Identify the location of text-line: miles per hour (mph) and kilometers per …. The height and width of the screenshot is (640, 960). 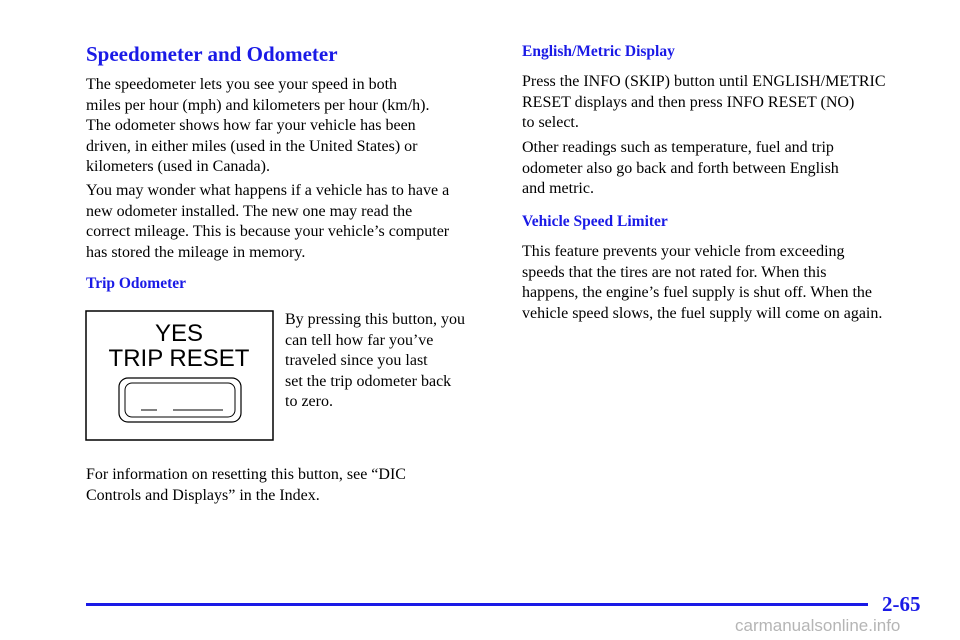
(258, 105).